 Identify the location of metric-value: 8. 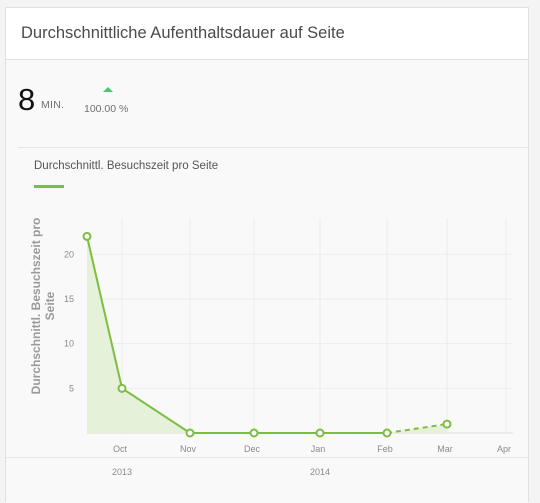
(27, 99).